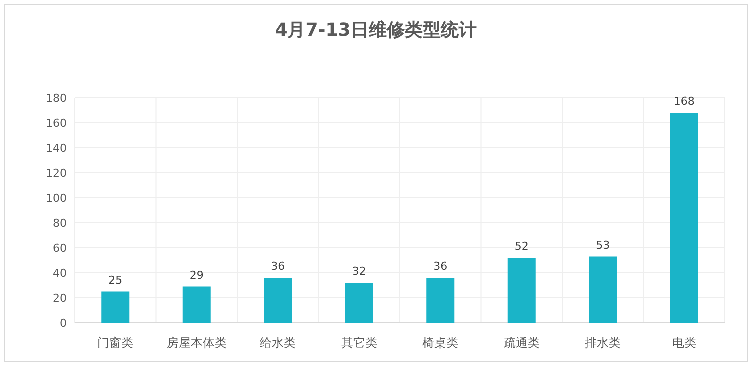  Describe the element at coordinates (56, 123) in the screenshot. I see `y-tick-label: 160` at that location.